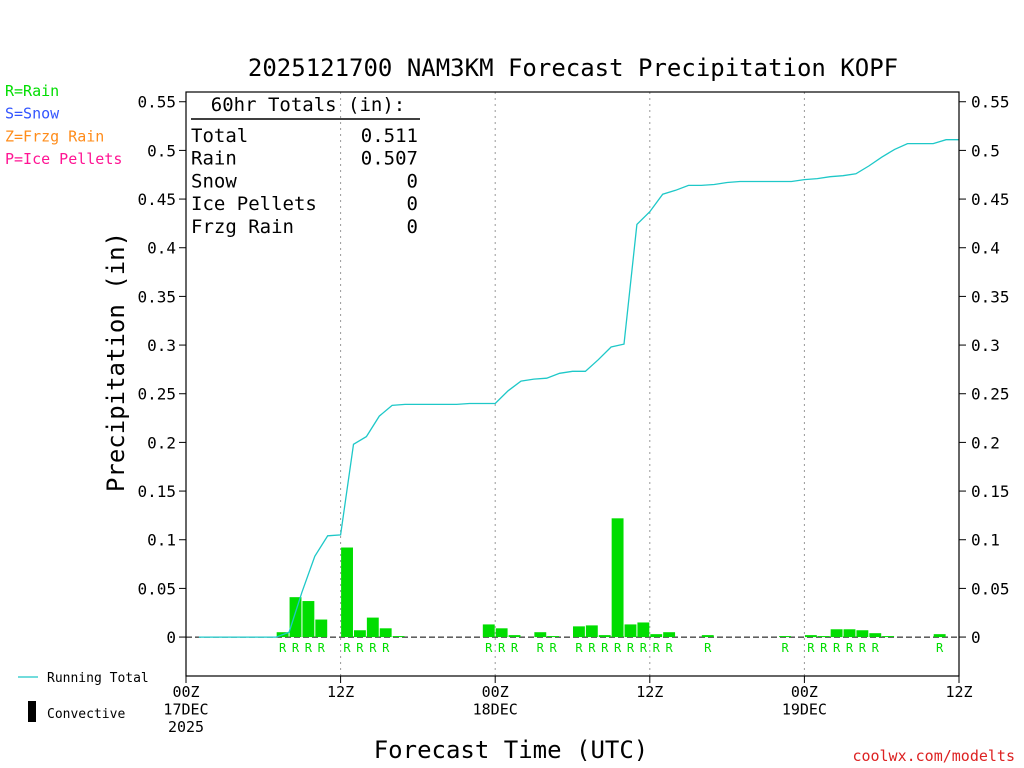  I want to click on totals-row-value: 0.507, so click(389, 159).